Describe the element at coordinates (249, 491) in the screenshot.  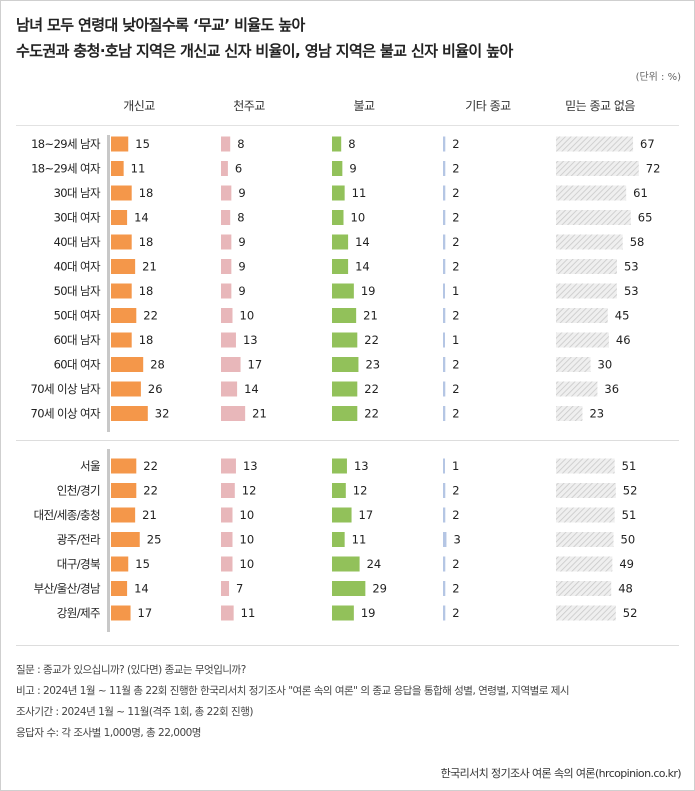
I see `value-label-catholic: 12` at that location.